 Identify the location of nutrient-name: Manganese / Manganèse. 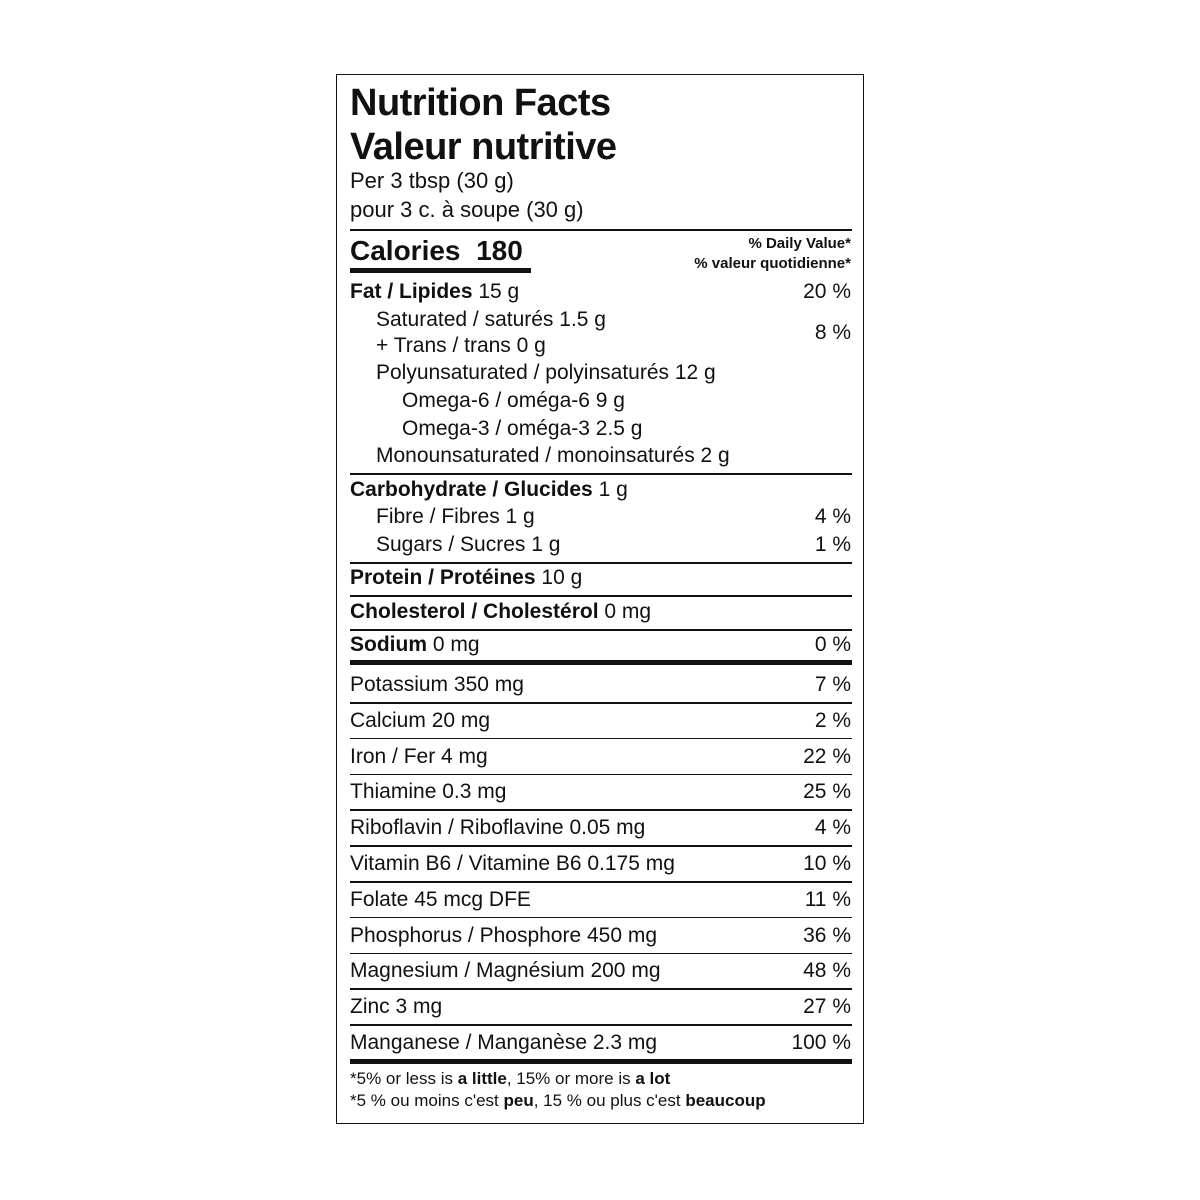
(468, 1042).